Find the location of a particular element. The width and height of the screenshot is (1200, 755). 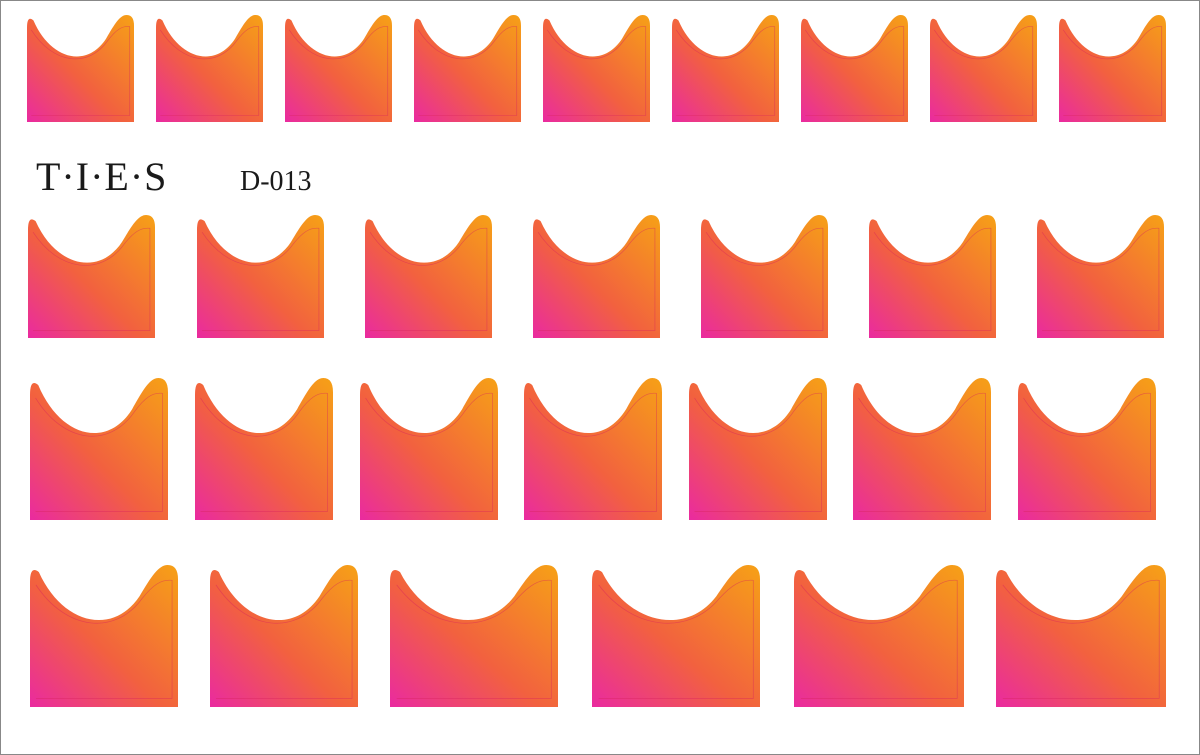

brand-name: T·I·E·S is located at coordinates (101, 176).